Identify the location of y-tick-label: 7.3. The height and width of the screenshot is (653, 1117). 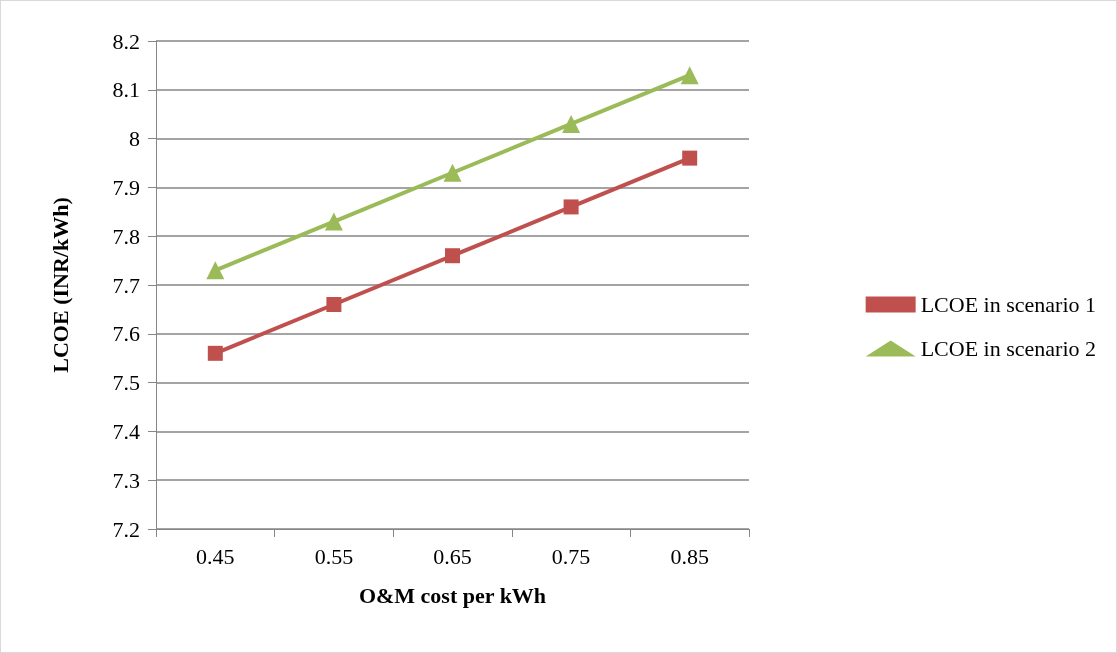
(126, 480).